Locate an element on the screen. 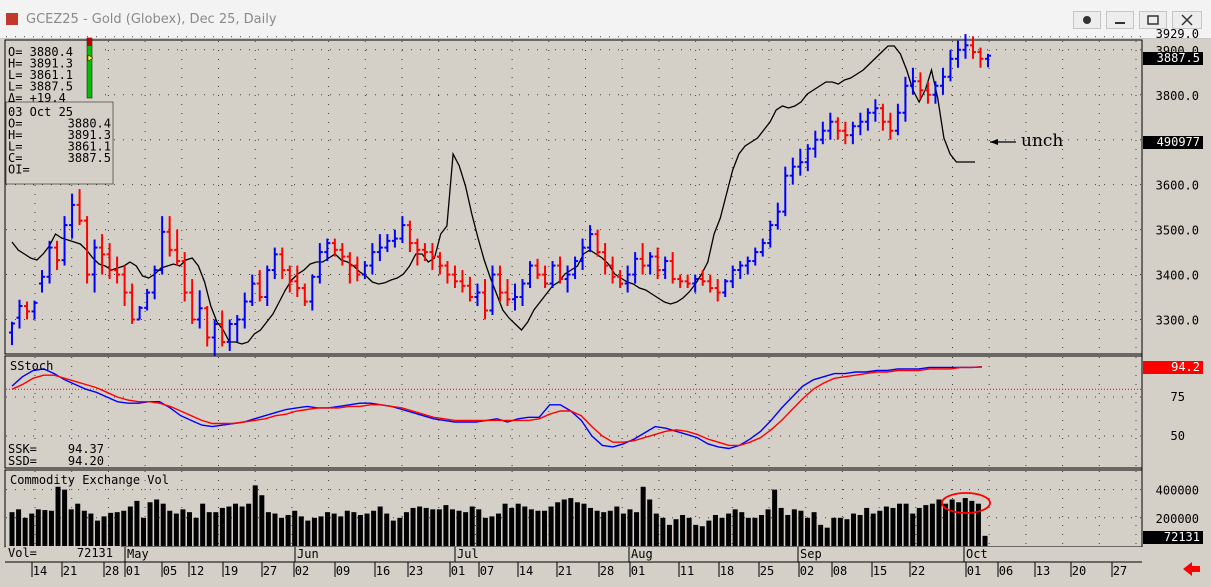 The height and width of the screenshot is (587, 1211). ssk-line is located at coordinates (497, 408).